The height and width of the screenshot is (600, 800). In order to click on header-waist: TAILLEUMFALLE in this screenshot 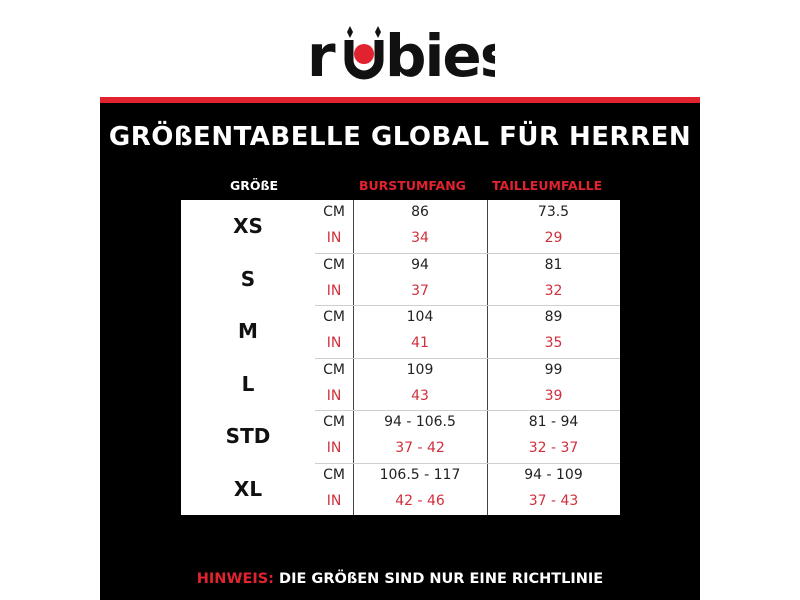, I will do `click(547, 185)`.